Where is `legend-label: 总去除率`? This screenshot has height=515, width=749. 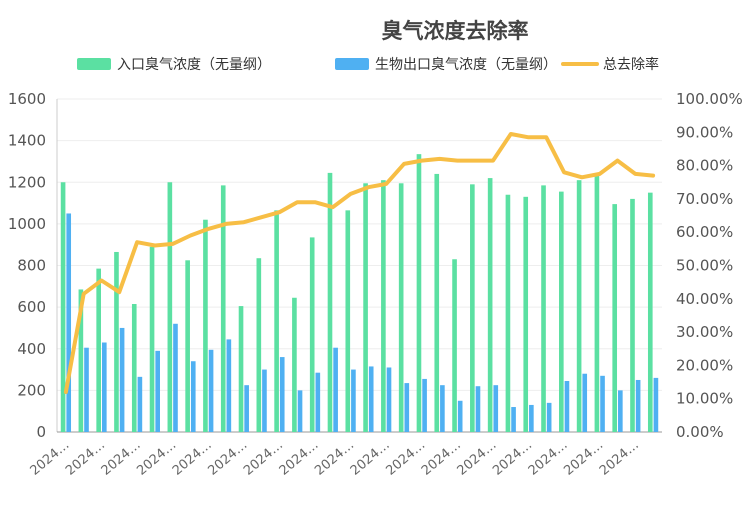 legend-label: 总去除率 is located at coordinates (631, 64).